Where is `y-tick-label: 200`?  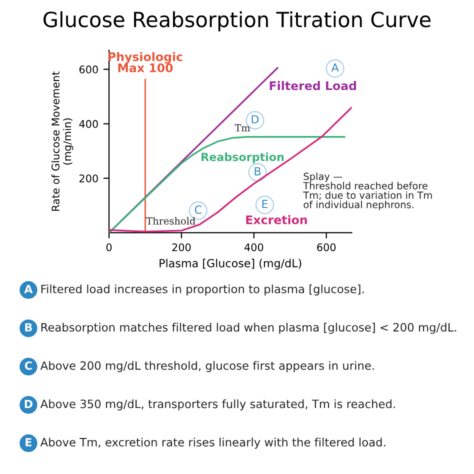 y-tick-label: 200 is located at coordinates (88, 178).